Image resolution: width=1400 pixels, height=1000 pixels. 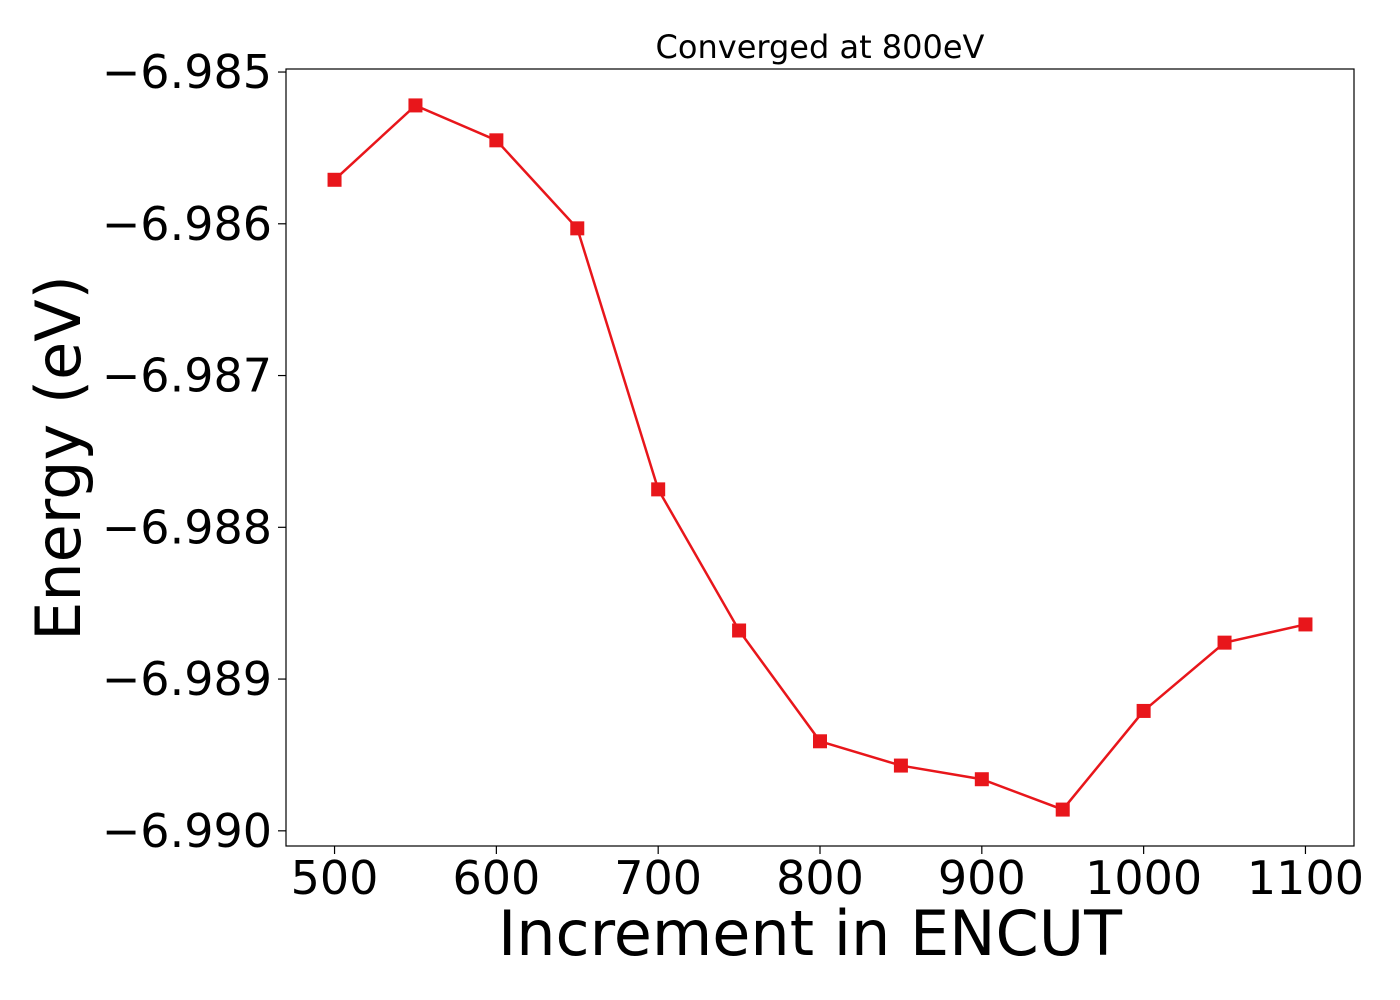 What do you see at coordinates (982, 878) in the screenshot?
I see `x-tick-label: 900` at bounding box center [982, 878].